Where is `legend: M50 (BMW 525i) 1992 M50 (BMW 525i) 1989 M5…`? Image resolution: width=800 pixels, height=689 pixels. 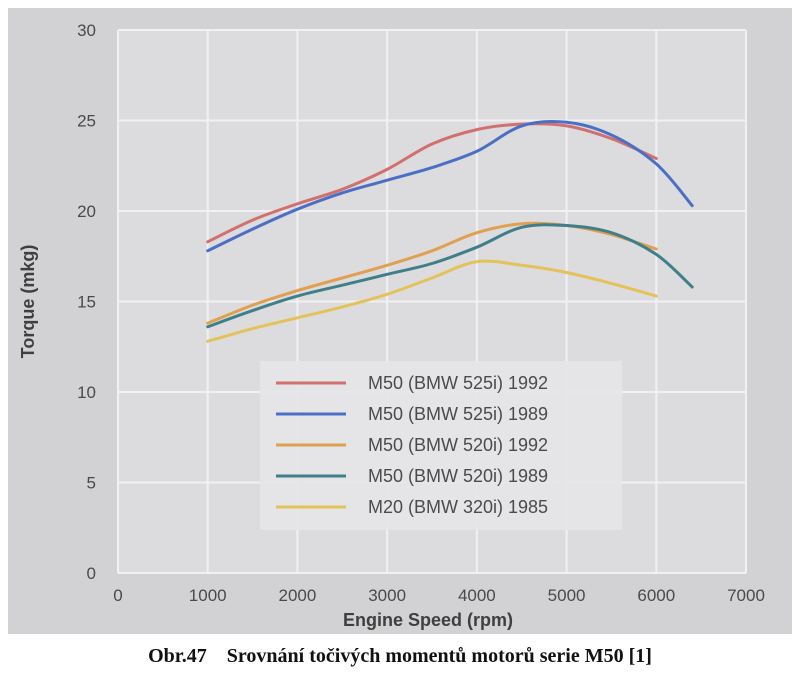 legend: M50 (BMW 525i) 1992 M50 (BMW 525i) 1989 M5… is located at coordinates (441, 445).